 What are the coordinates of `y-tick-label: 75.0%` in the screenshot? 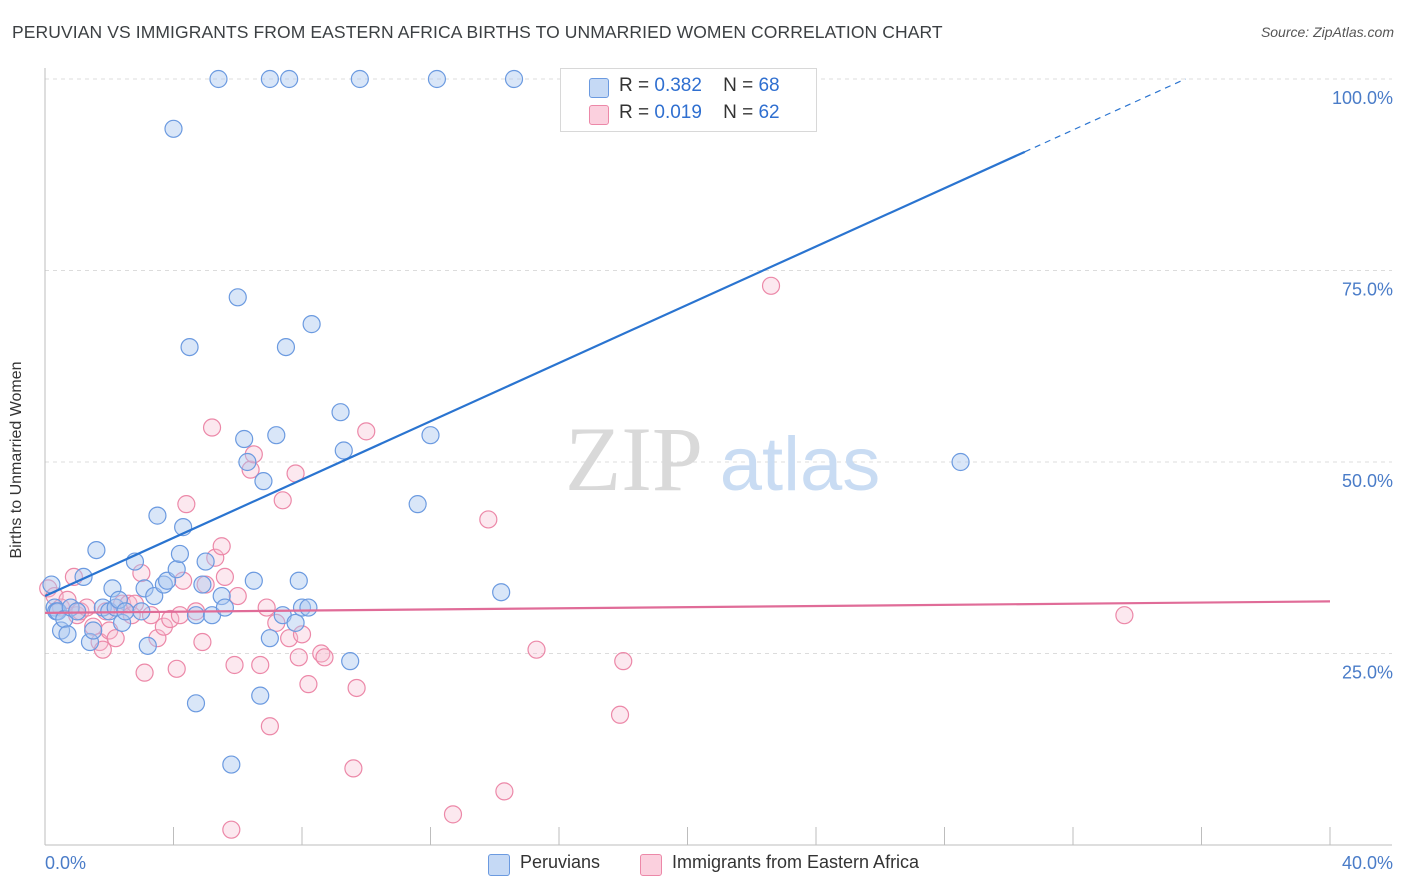 It's located at (1367, 290).